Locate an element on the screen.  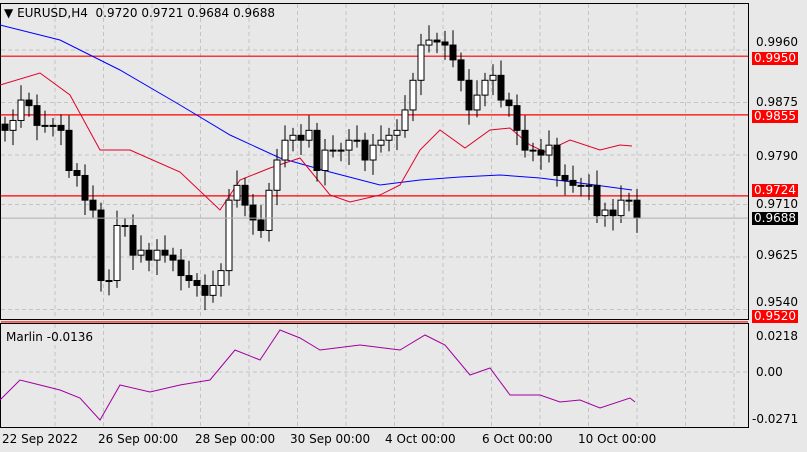
time-tick: 22 Sep 2022 is located at coordinates (40, 439).